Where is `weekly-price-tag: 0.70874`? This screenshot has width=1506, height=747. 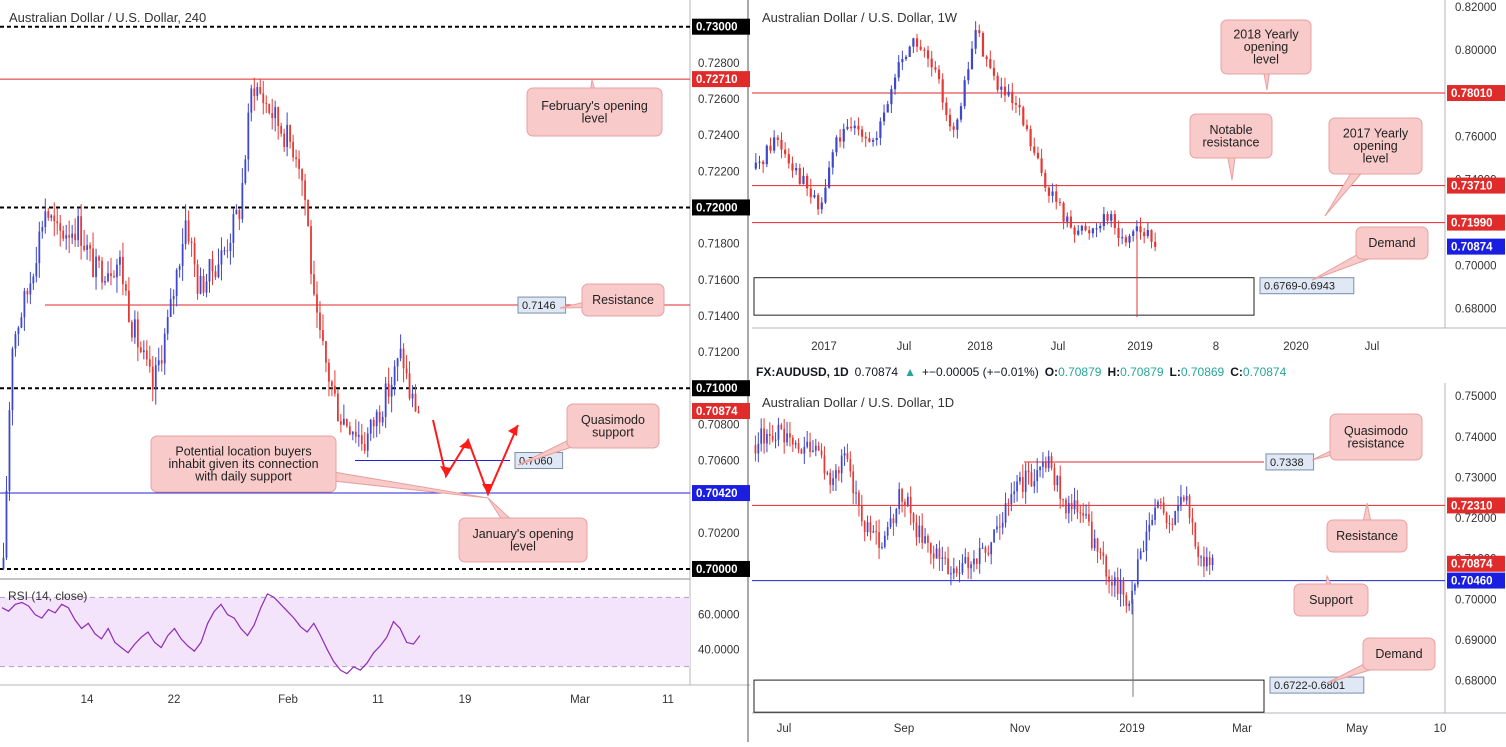 weekly-price-tag: 0.70874 is located at coordinates (1472, 248).